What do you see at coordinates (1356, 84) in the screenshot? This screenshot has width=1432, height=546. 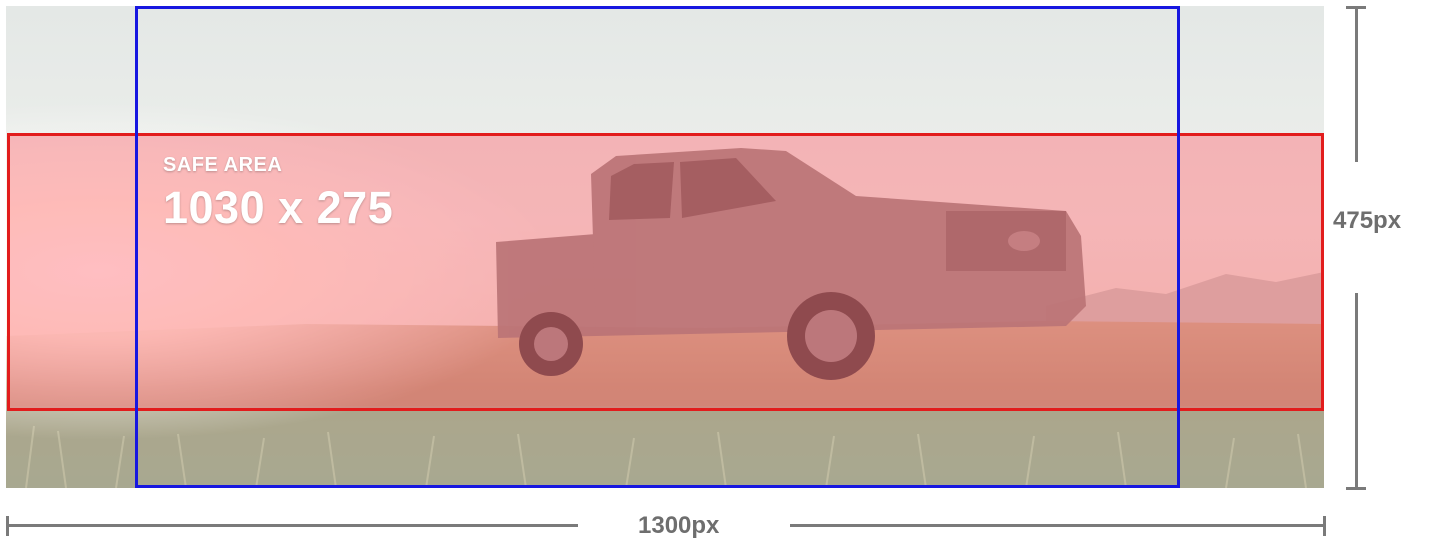 I see `height-dimension-line-top` at bounding box center [1356, 84].